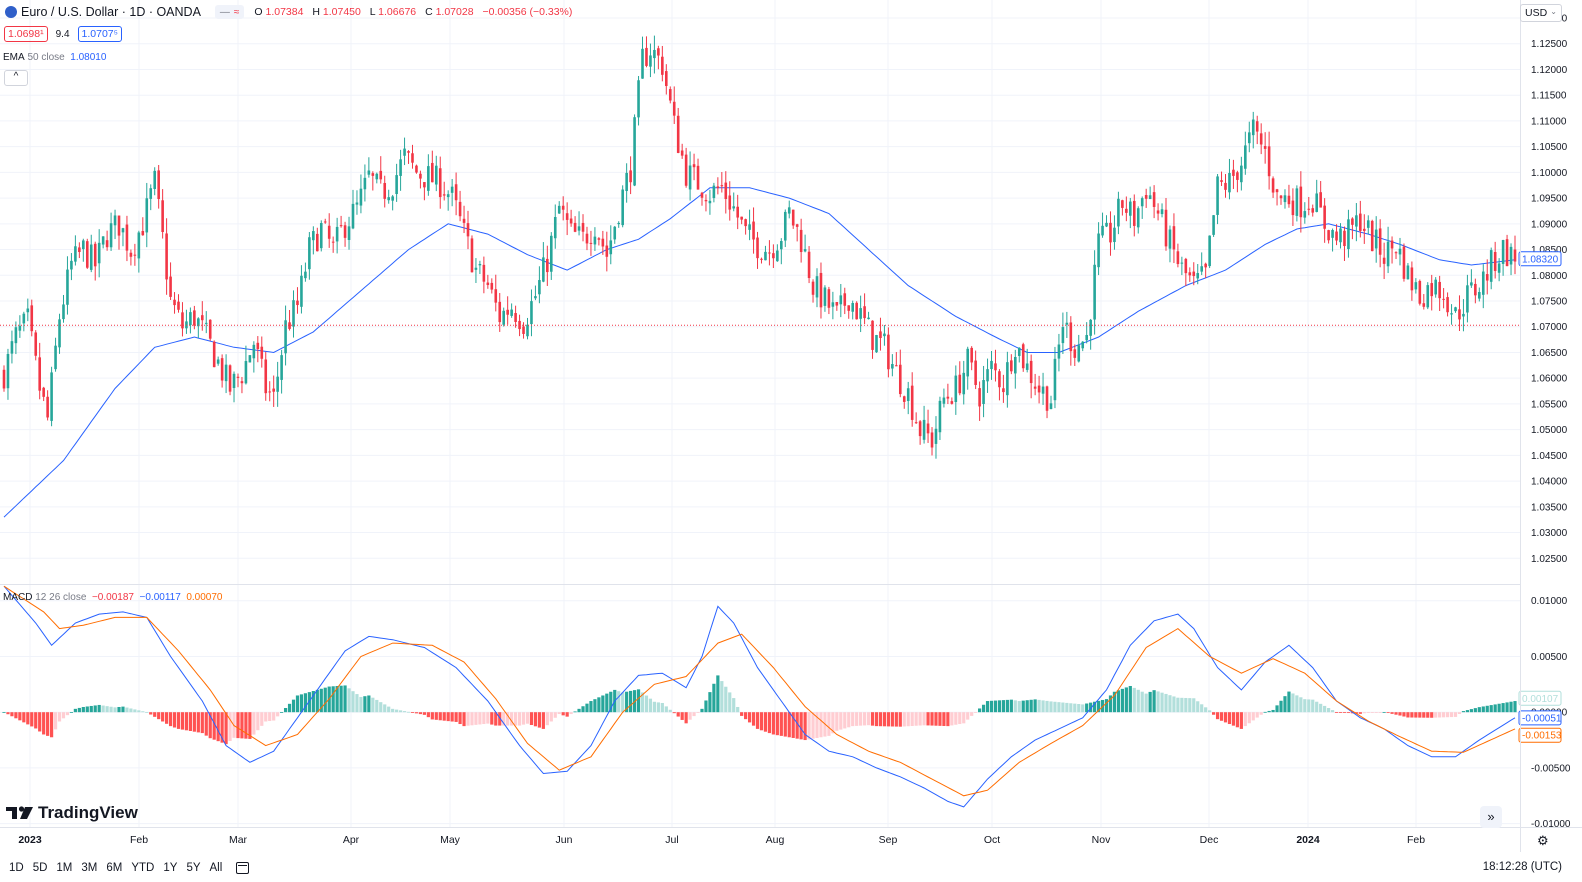 The height and width of the screenshot is (882, 1582). Describe the element at coordinates (1491, 817) in the screenshot. I see `scroll-to-realtime-button: »` at that location.